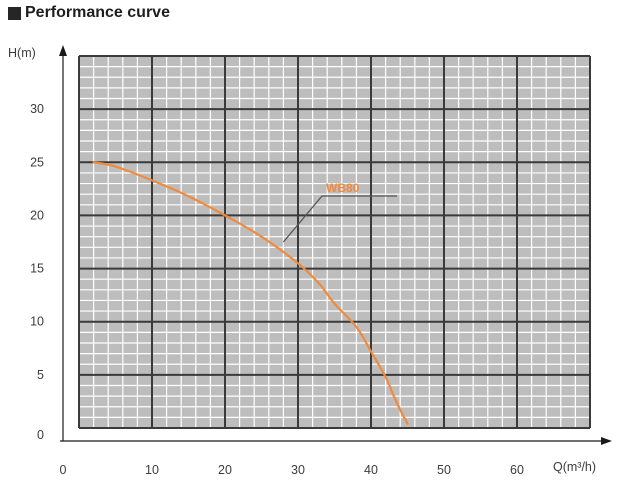 The width and height of the screenshot is (620, 495). I want to click on x-tick-label: 40, so click(371, 470).